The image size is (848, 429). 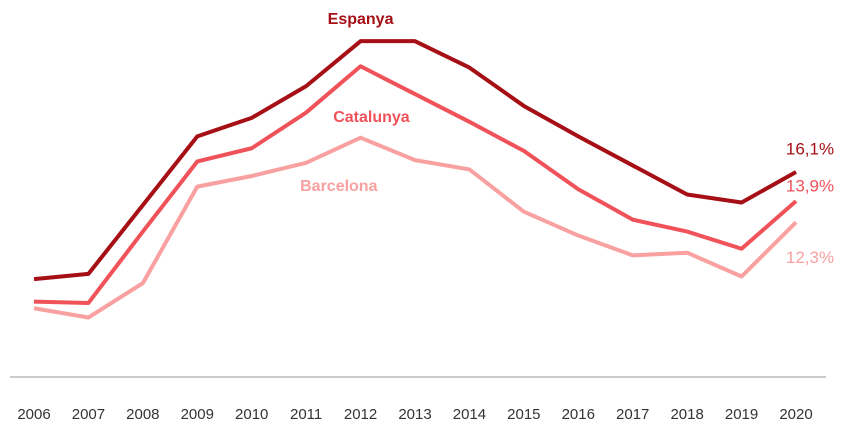 What do you see at coordinates (306, 414) in the screenshot?
I see `x-tick-label: 2011` at bounding box center [306, 414].